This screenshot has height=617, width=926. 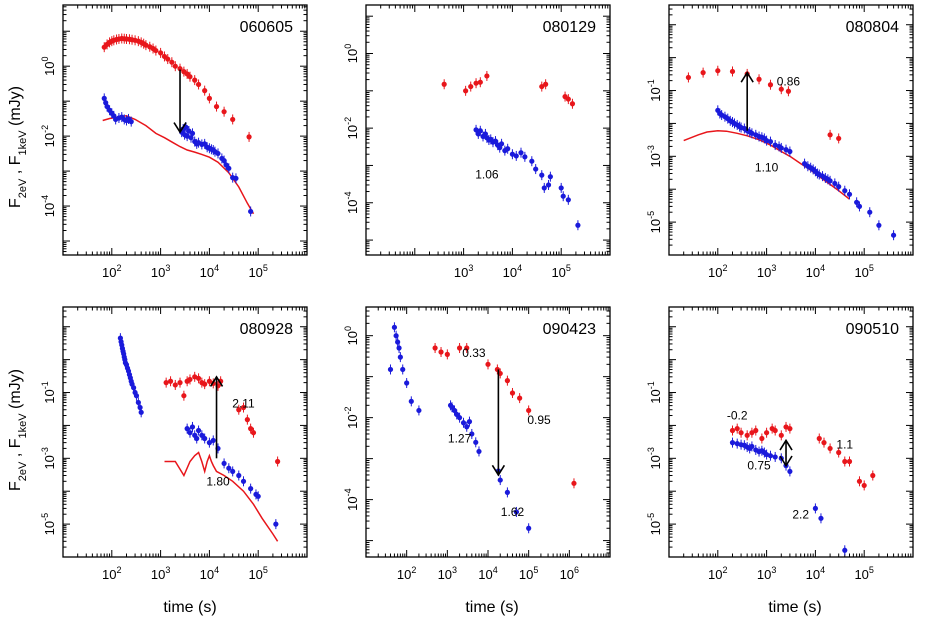 I want to click on panel-title: 090510, so click(x=872, y=329).